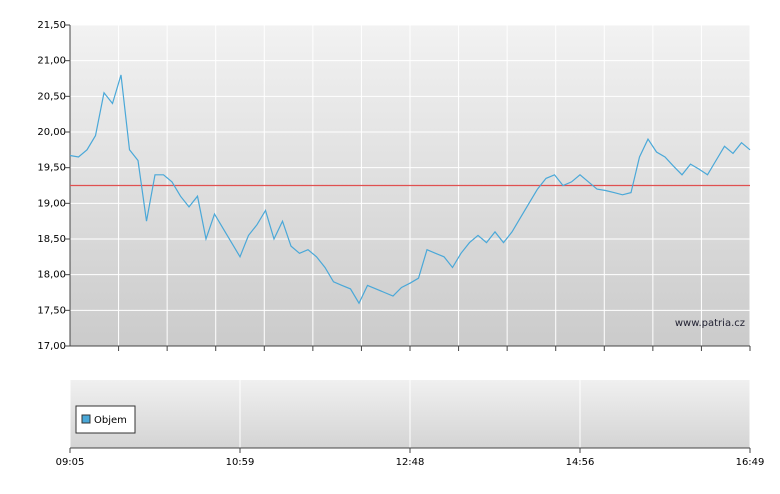  I want to click on x-tick-label: 16:49, so click(750, 462).